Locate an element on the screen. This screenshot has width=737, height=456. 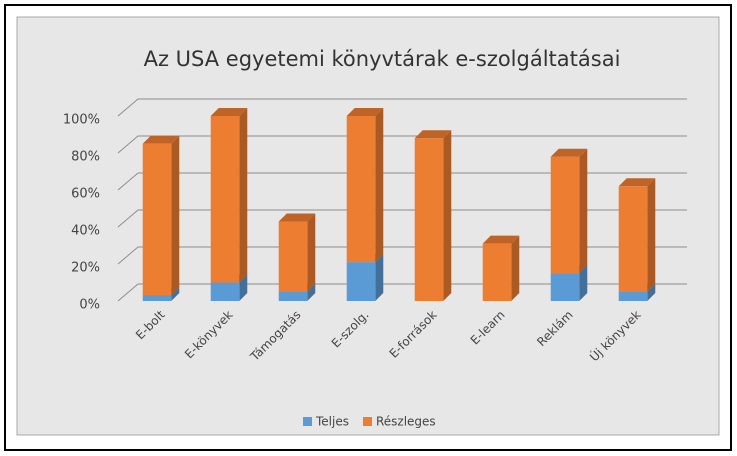
y-tick-label: 100% is located at coordinates (81, 120).